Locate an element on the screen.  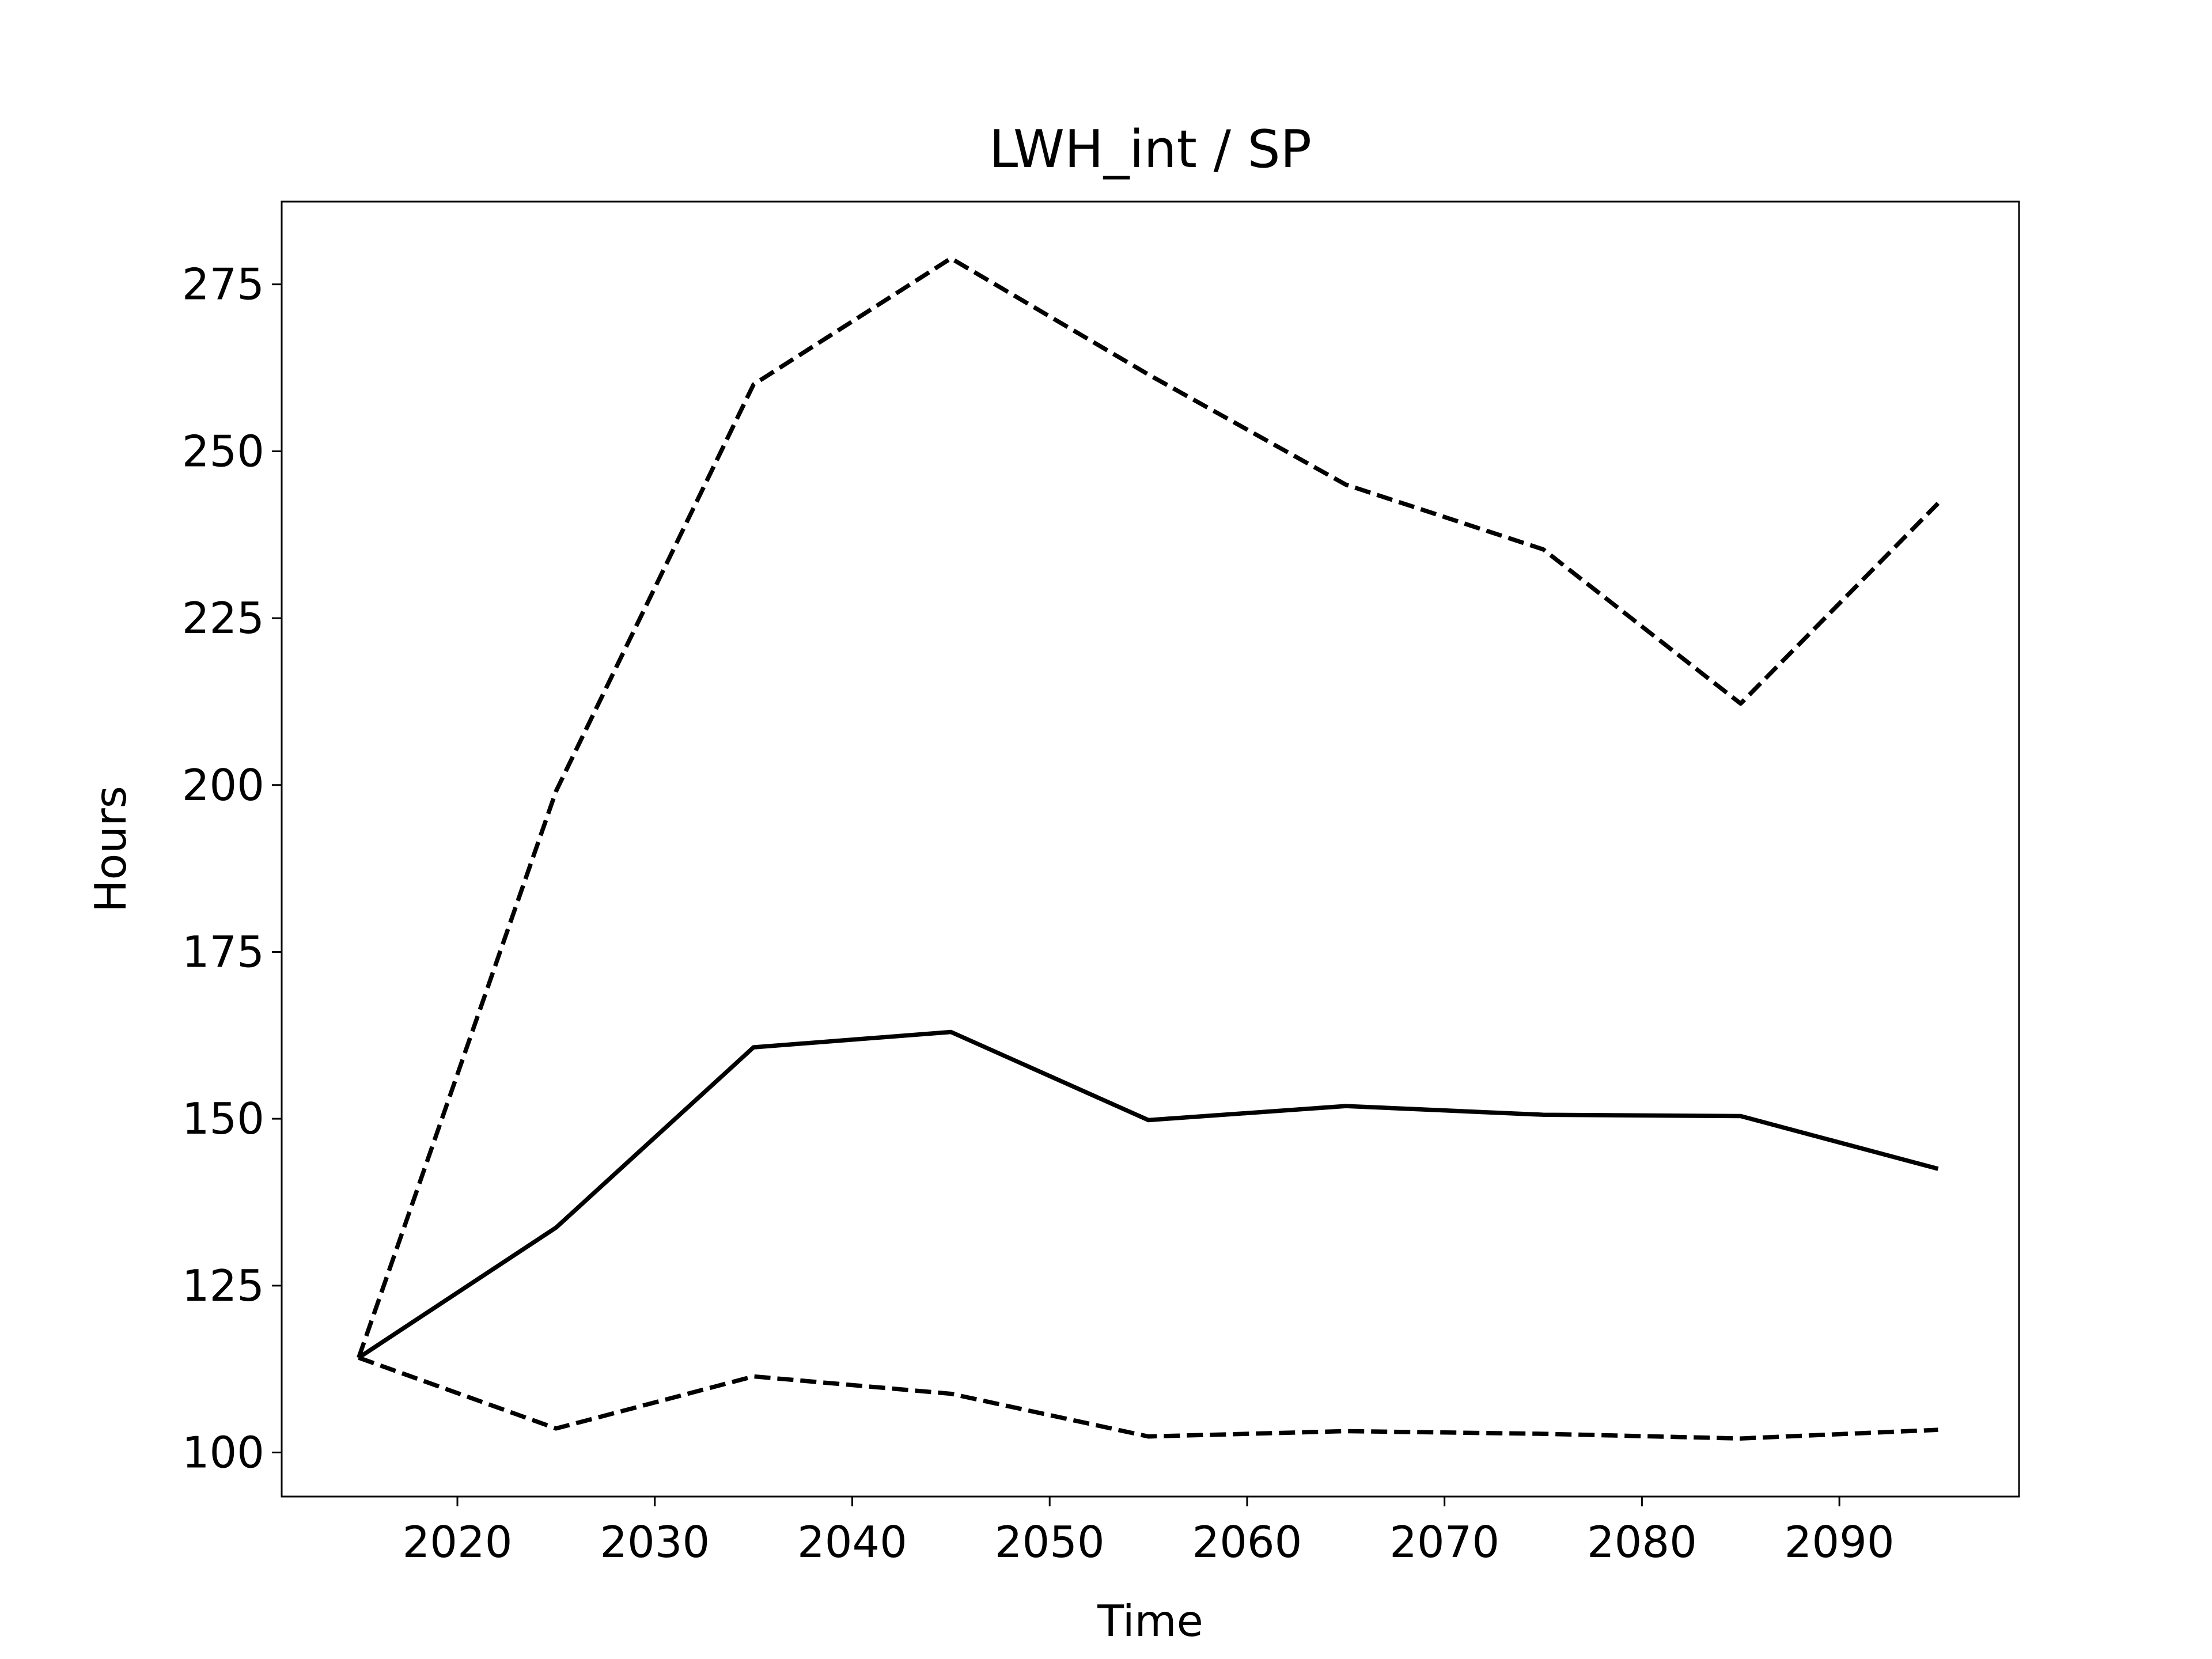
x-tick-label: 2050 is located at coordinates (1050, 1542).